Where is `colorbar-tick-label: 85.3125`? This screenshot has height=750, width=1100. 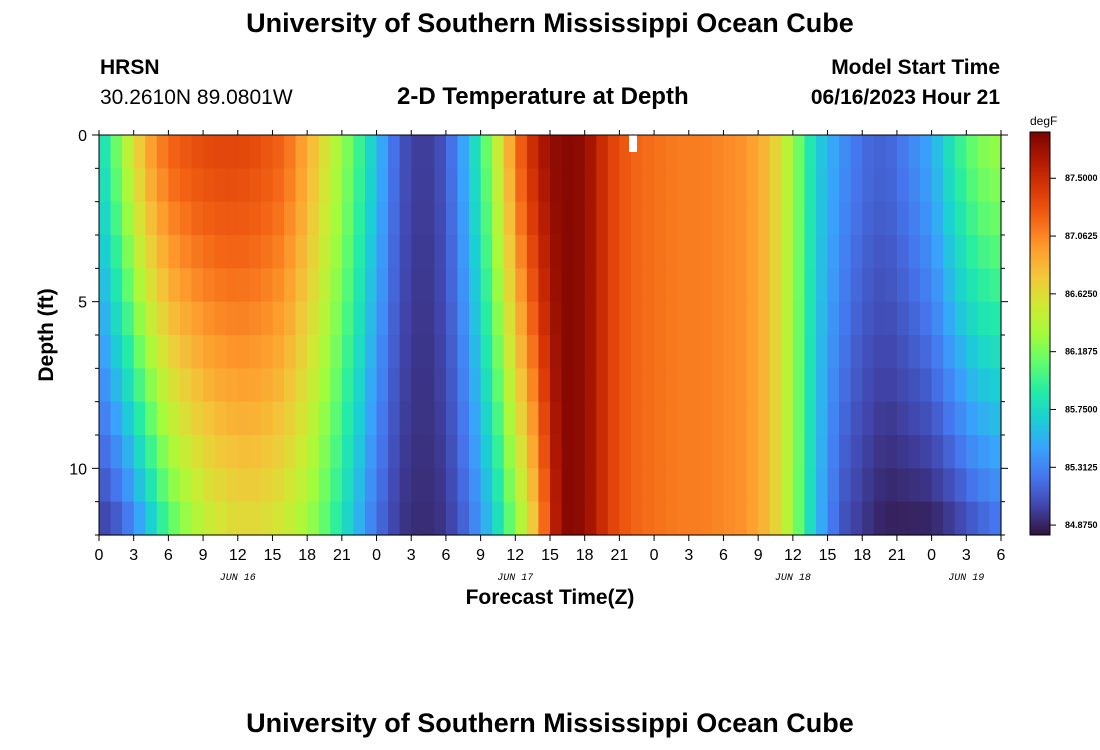 colorbar-tick-label: 85.3125 is located at coordinates (1081, 467).